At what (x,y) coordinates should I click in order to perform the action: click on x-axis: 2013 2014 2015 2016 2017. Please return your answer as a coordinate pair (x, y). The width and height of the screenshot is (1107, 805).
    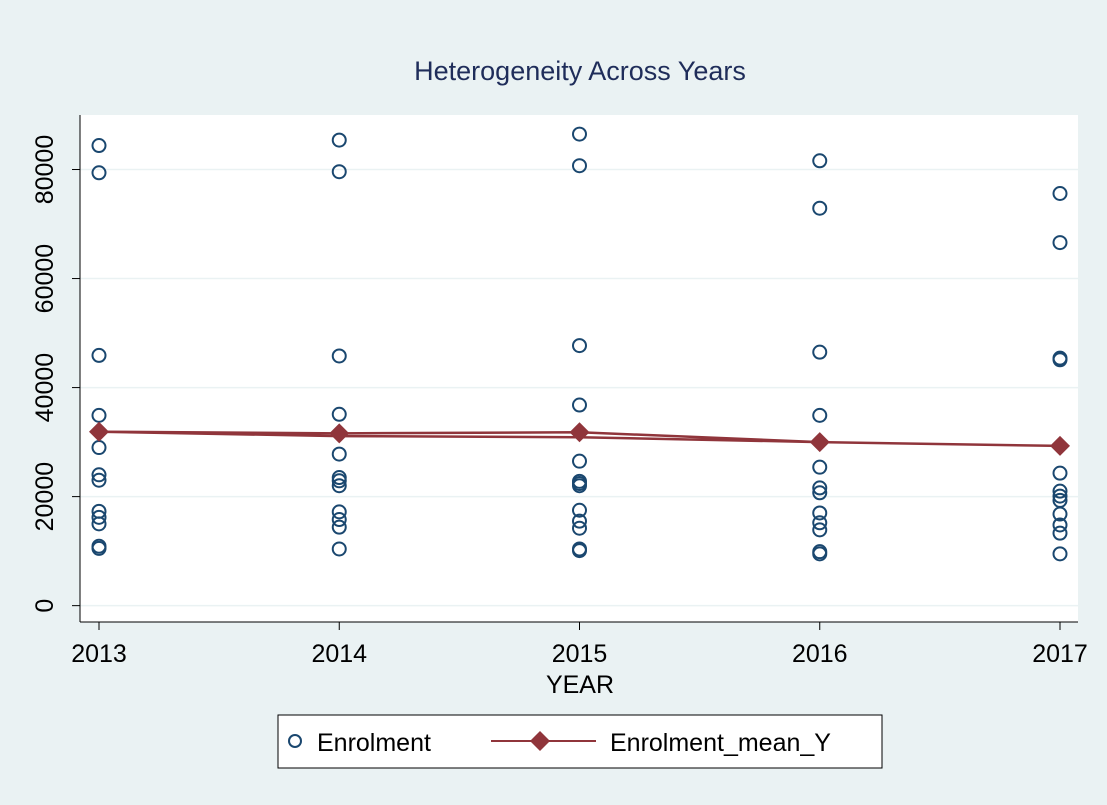
    Looking at the image, I should click on (579, 645).